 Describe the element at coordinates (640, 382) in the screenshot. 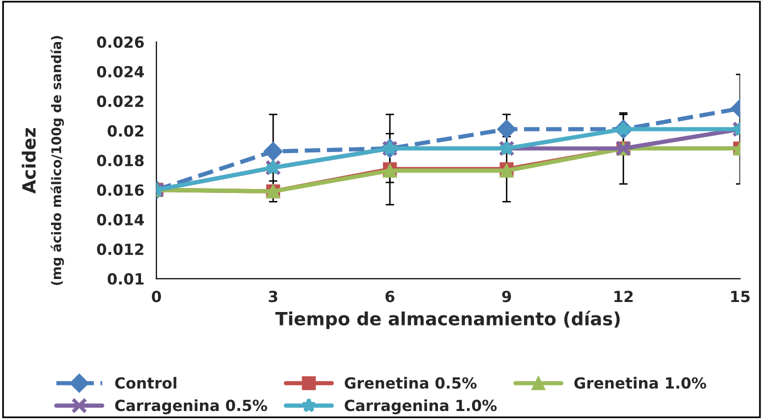

I see `legend-label: Grenetina 1.0%` at that location.